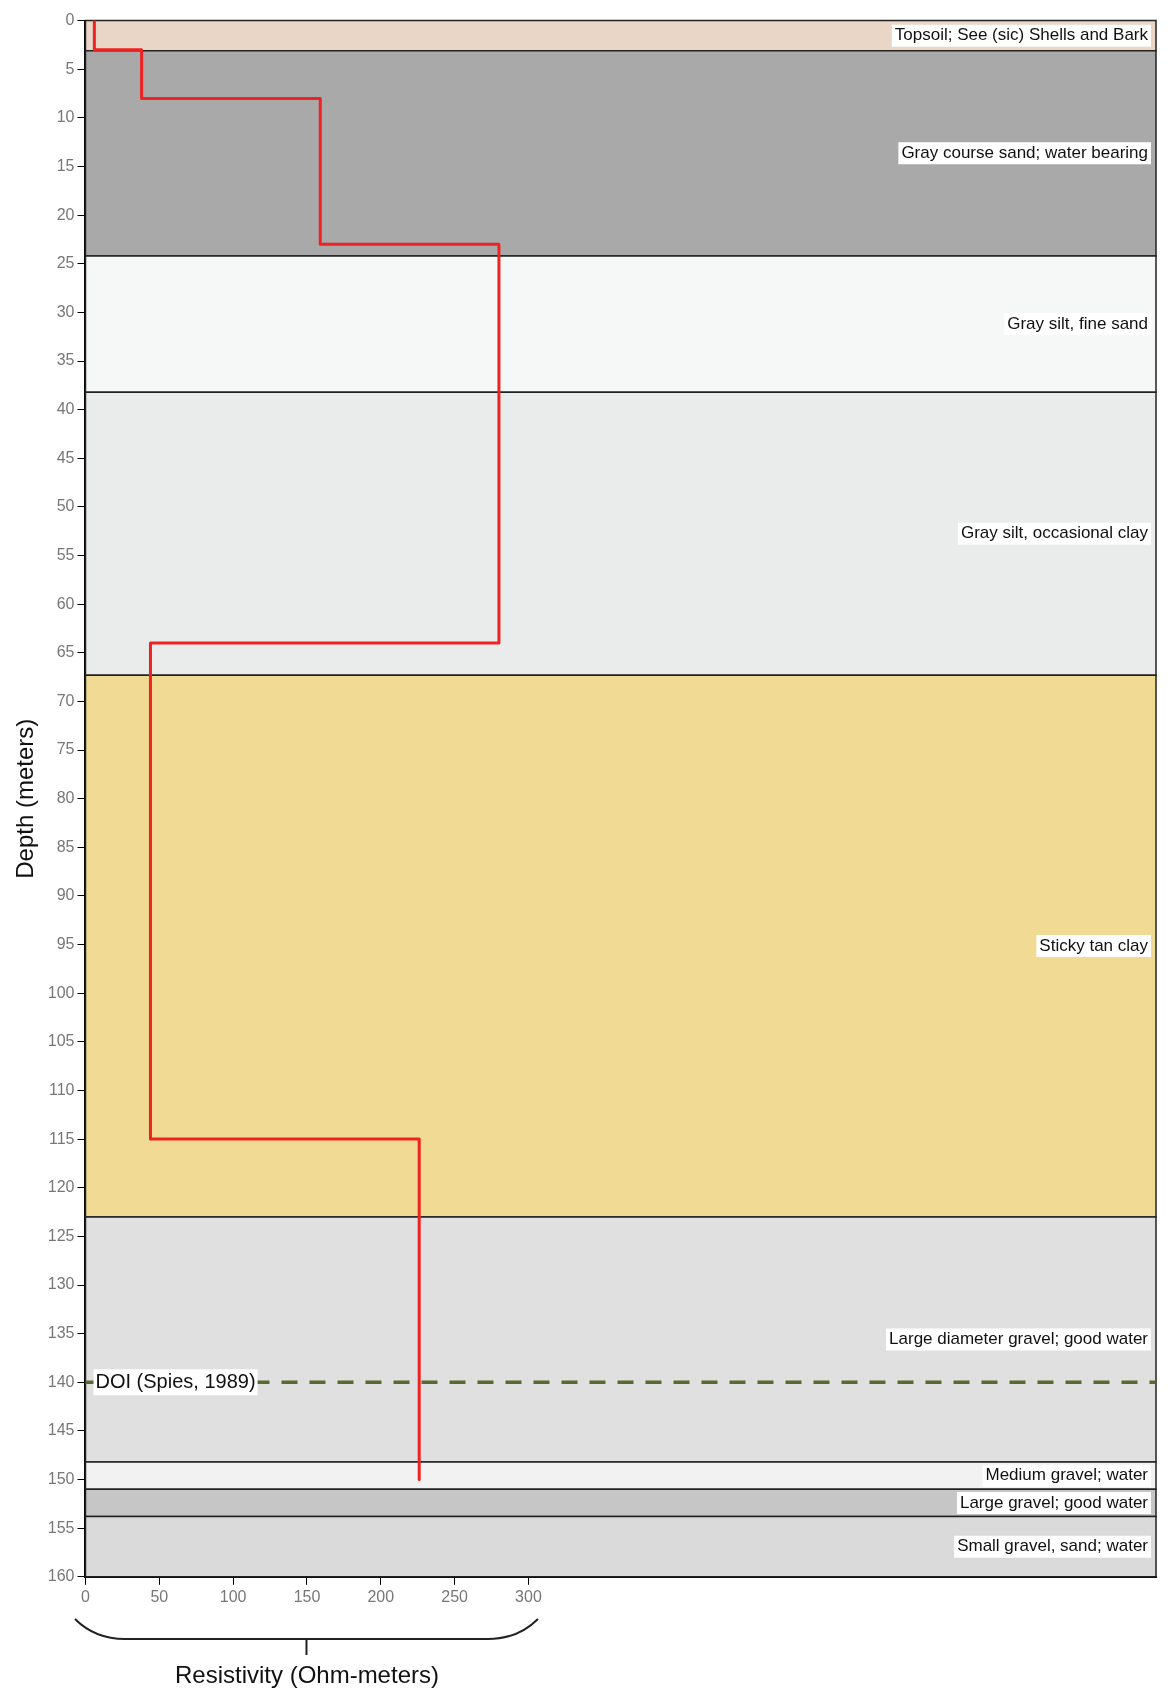  Describe the element at coordinates (306, 1674) in the screenshot. I see `x-axis-title: Resistivity (Ohm-meters)` at that location.